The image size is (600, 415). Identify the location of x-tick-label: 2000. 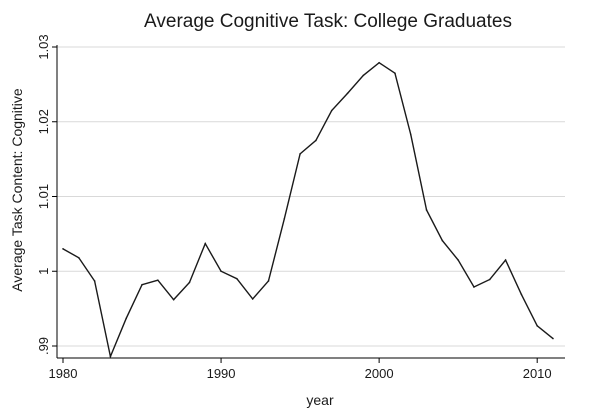
(379, 373).